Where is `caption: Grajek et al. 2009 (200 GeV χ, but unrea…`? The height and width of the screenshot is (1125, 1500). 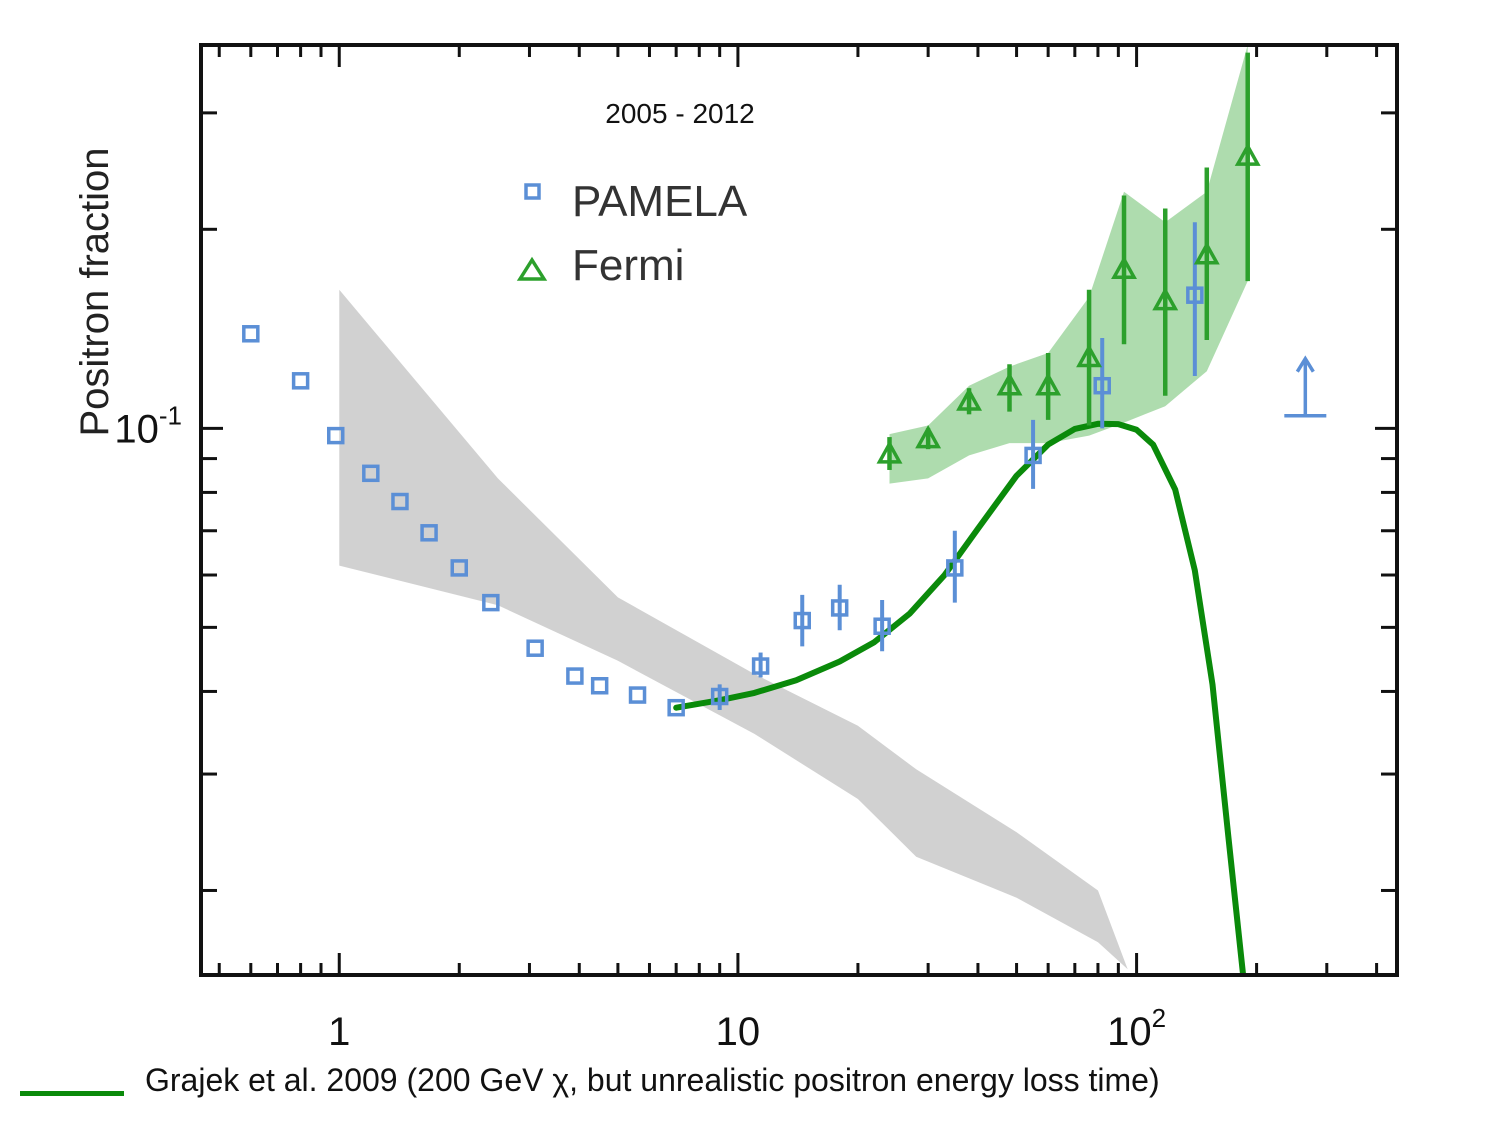 caption: Grajek et al. 2009 (200 GeV χ, but unrea… is located at coordinates (752, 1087).